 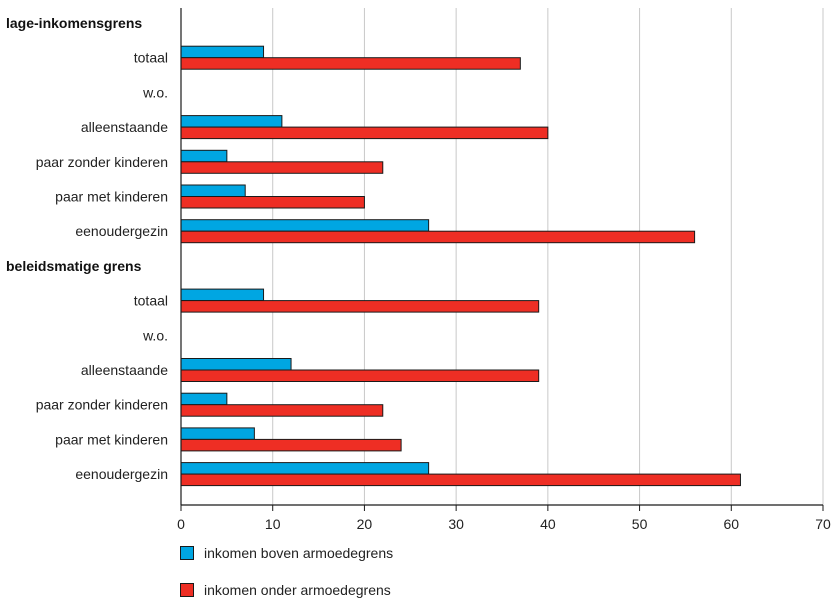 I want to click on x-tick-label: 10, so click(x=273, y=524).